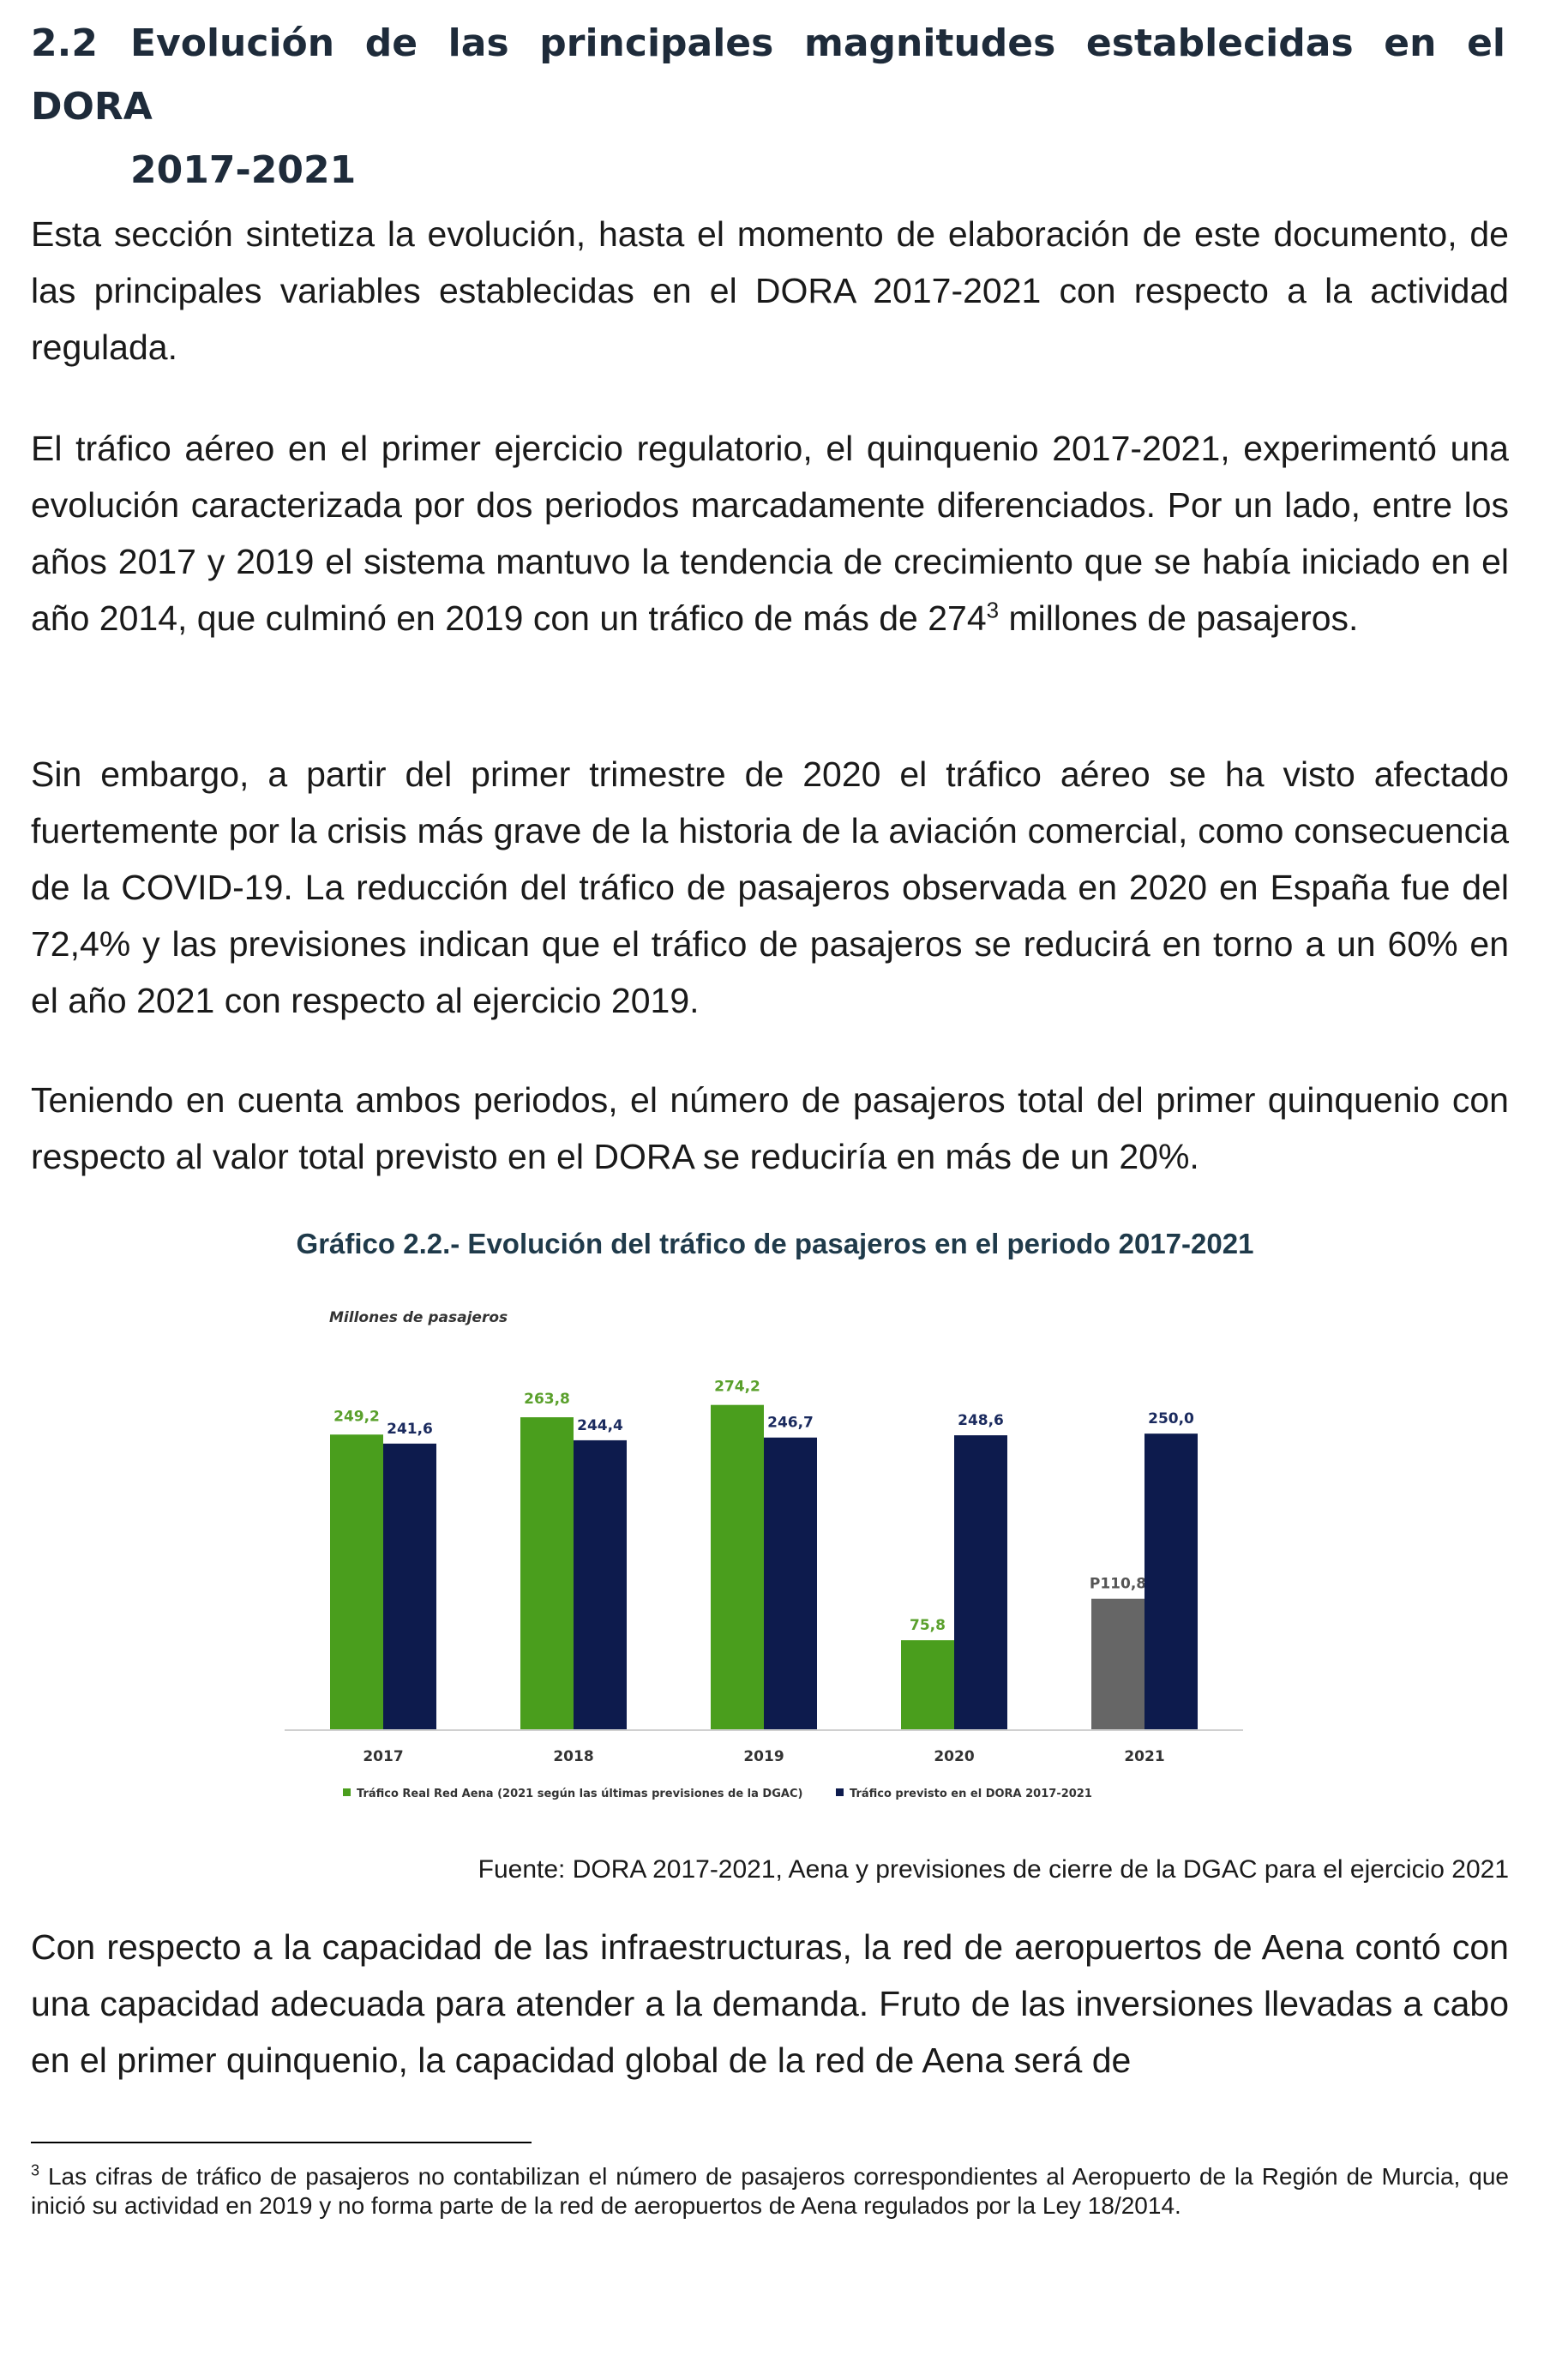 The image size is (1550, 2380). Describe the element at coordinates (737, 1567) in the screenshot. I see `bar-real-2019` at that location.